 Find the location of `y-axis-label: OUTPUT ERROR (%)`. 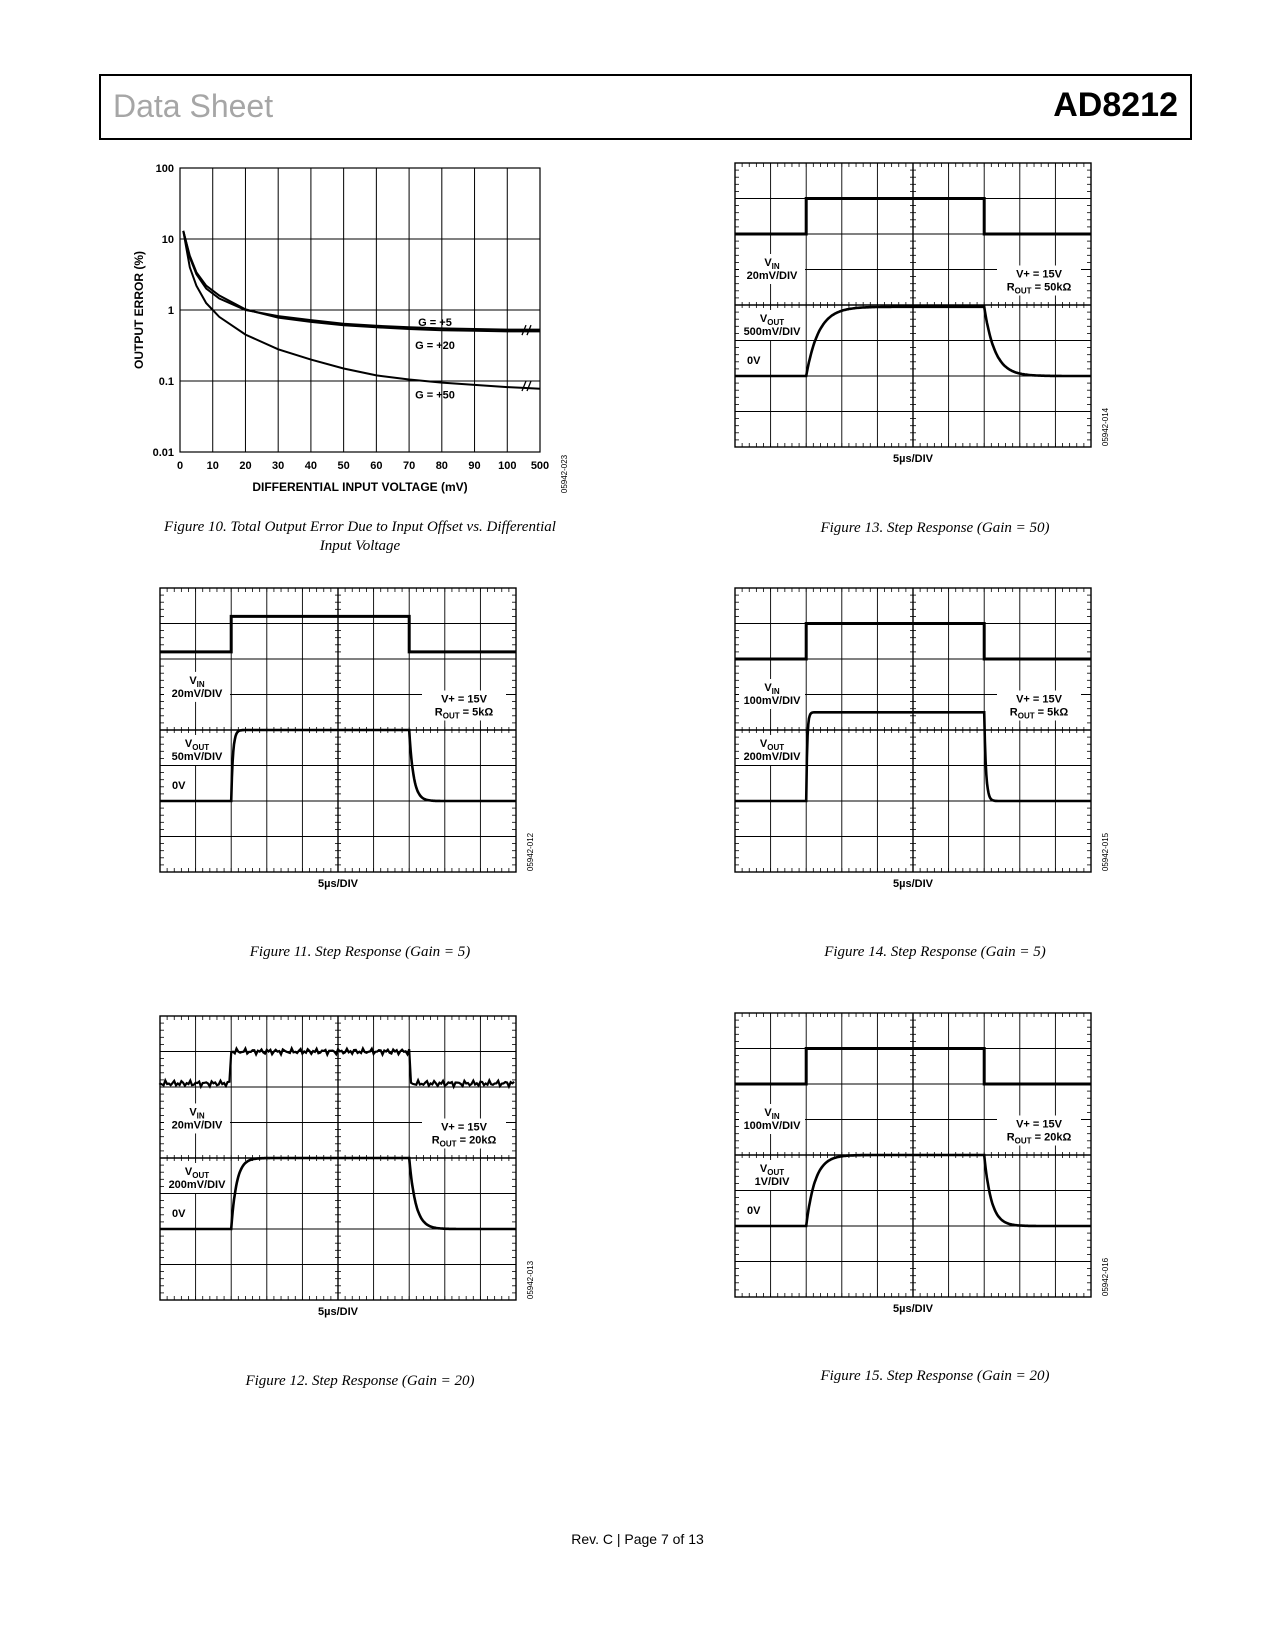

y-axis-label: OUTPUT ERROR (%) is located at coordinates (139, 310).